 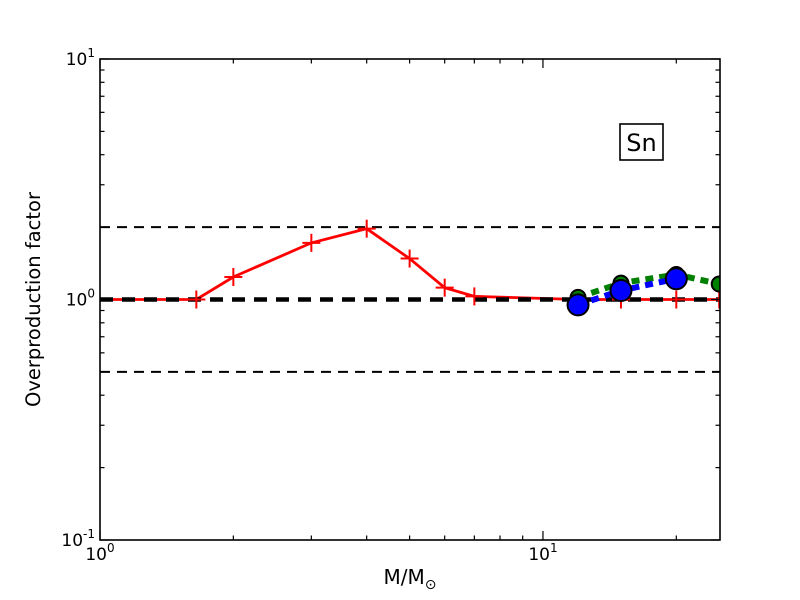 I want to click on x-tick-label-0-base: 10, so click(x=96, y=555).